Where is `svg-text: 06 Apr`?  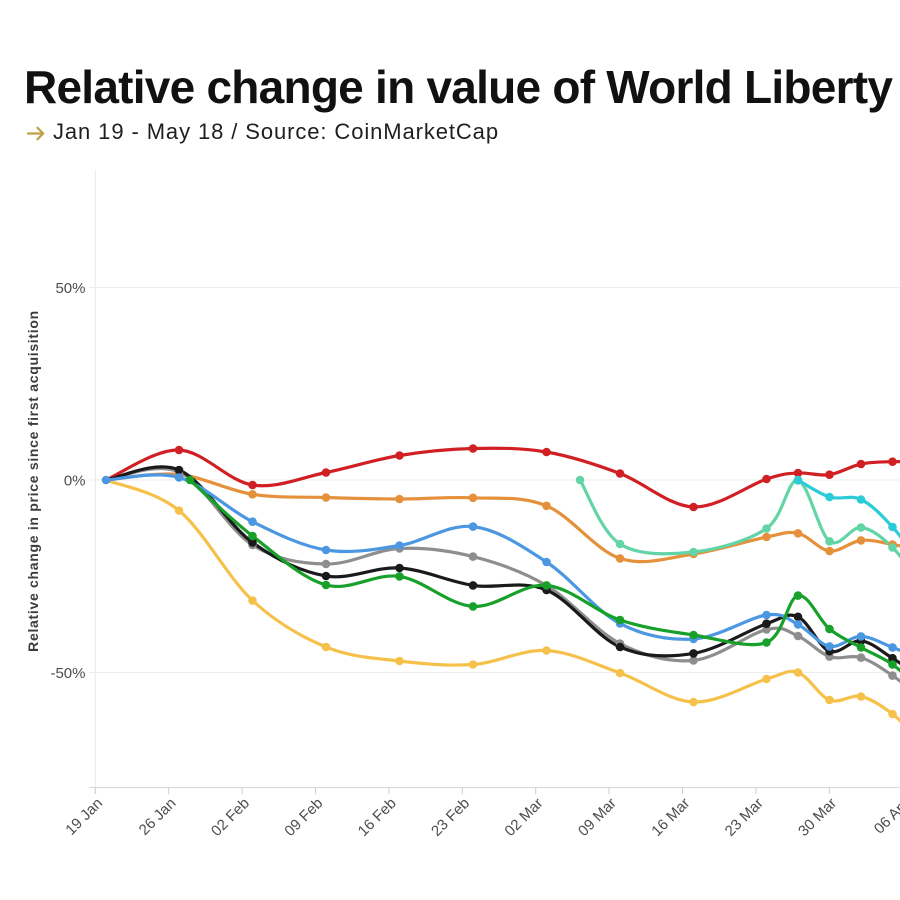 svg-text: 06 Apr is located at coordinates (885, 816).